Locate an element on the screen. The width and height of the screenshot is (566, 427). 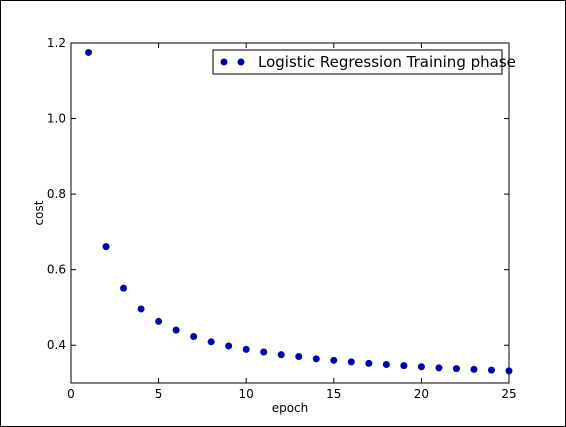
x-tick-label: 25 is located at coordinates (508, 394).